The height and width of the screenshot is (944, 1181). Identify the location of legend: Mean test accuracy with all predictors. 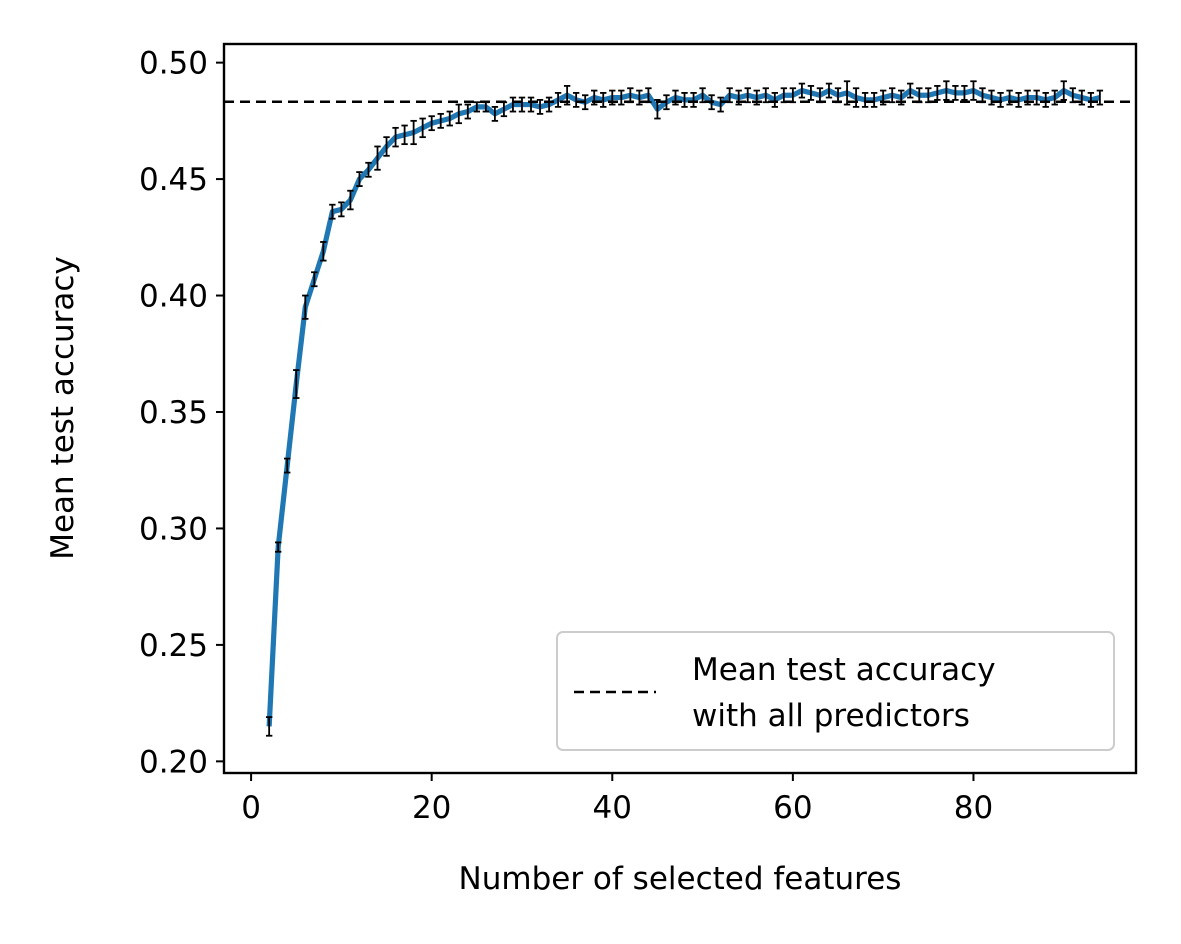
(835, 691).